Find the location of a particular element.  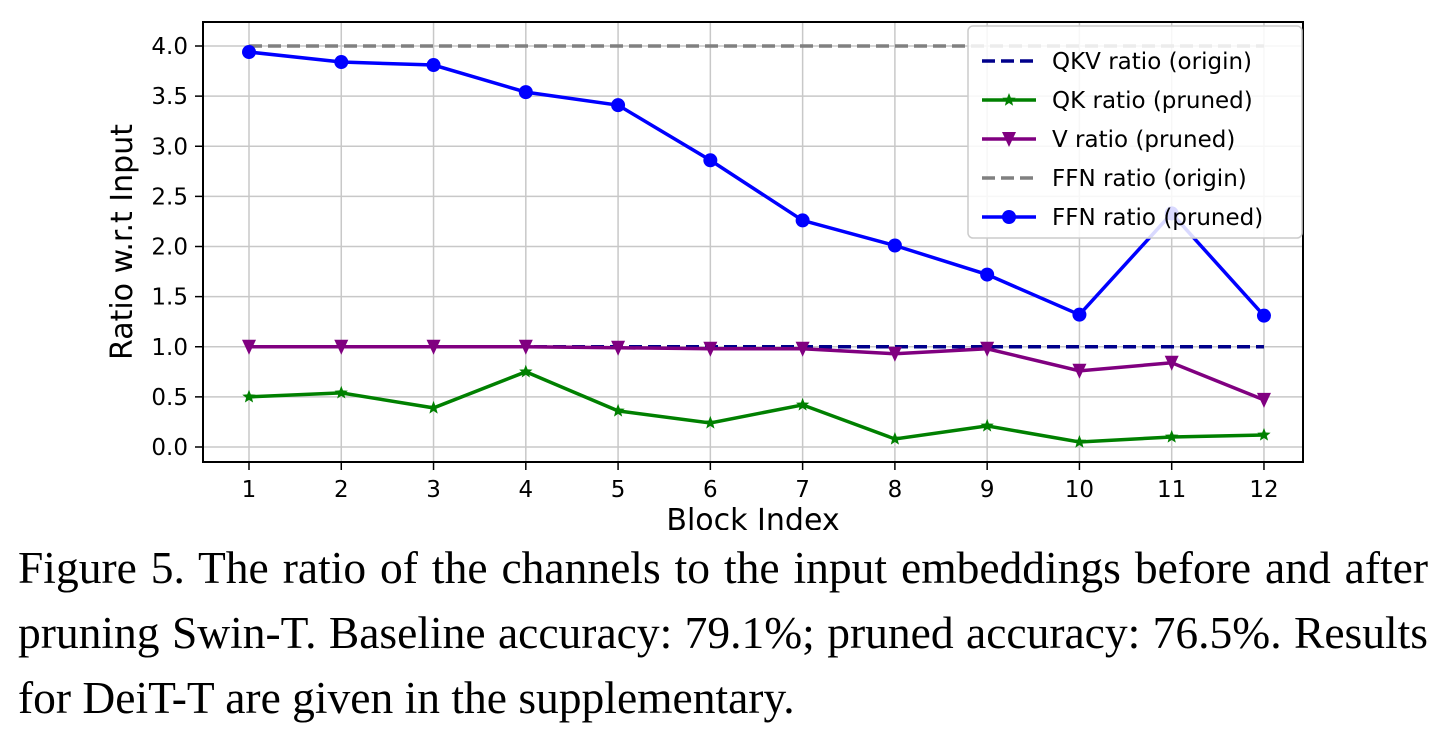

y-tick-label: 2.5 is located at coordinates (169, 197).